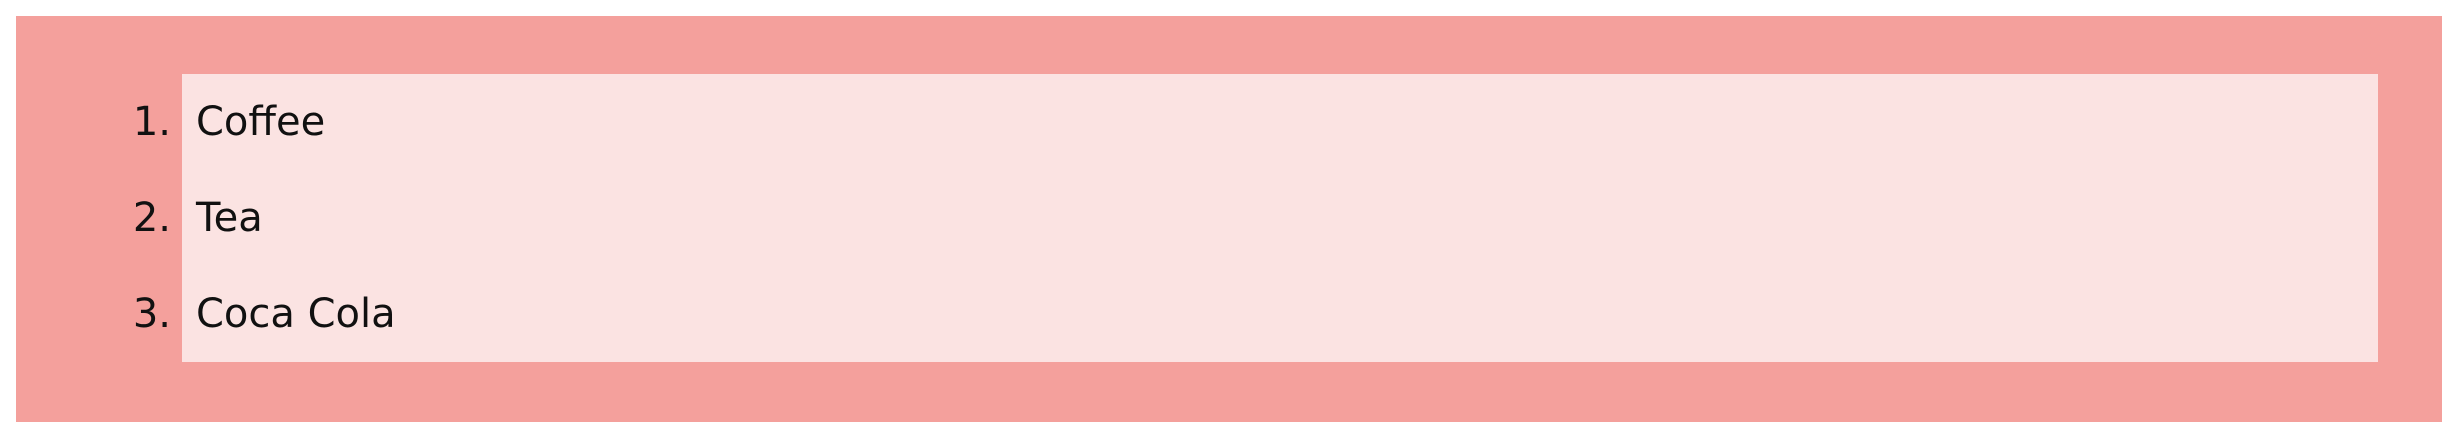 The height and width of the screenshot is (438, 2460). Describe the element at coordinates (151, 122) in the screenshot. I see `list-item-number: 1.` at that location.